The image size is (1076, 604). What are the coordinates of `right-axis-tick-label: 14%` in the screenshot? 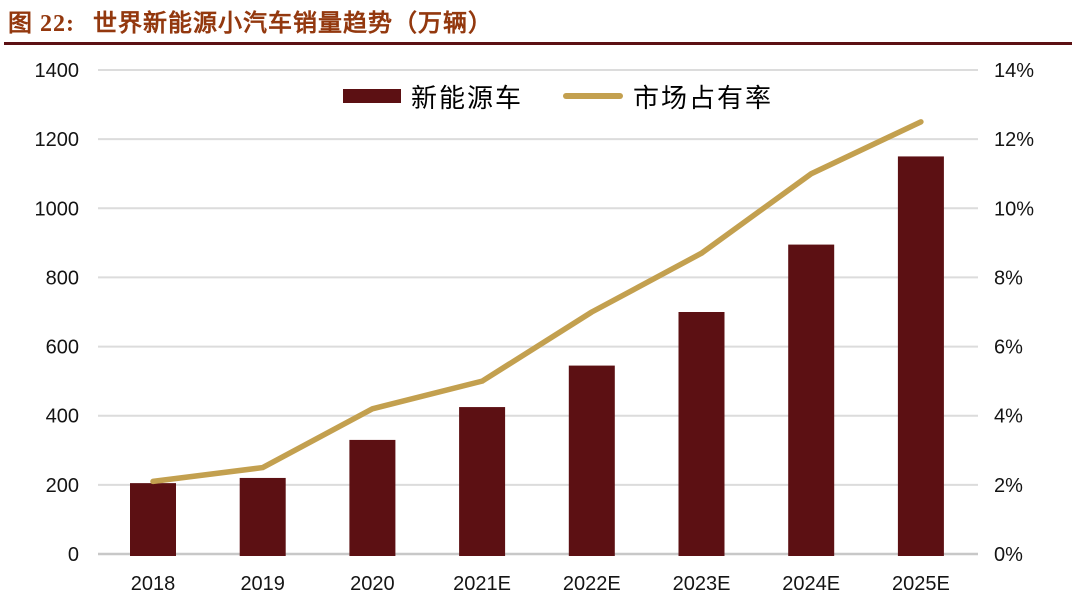 It's located at (1014, 71).